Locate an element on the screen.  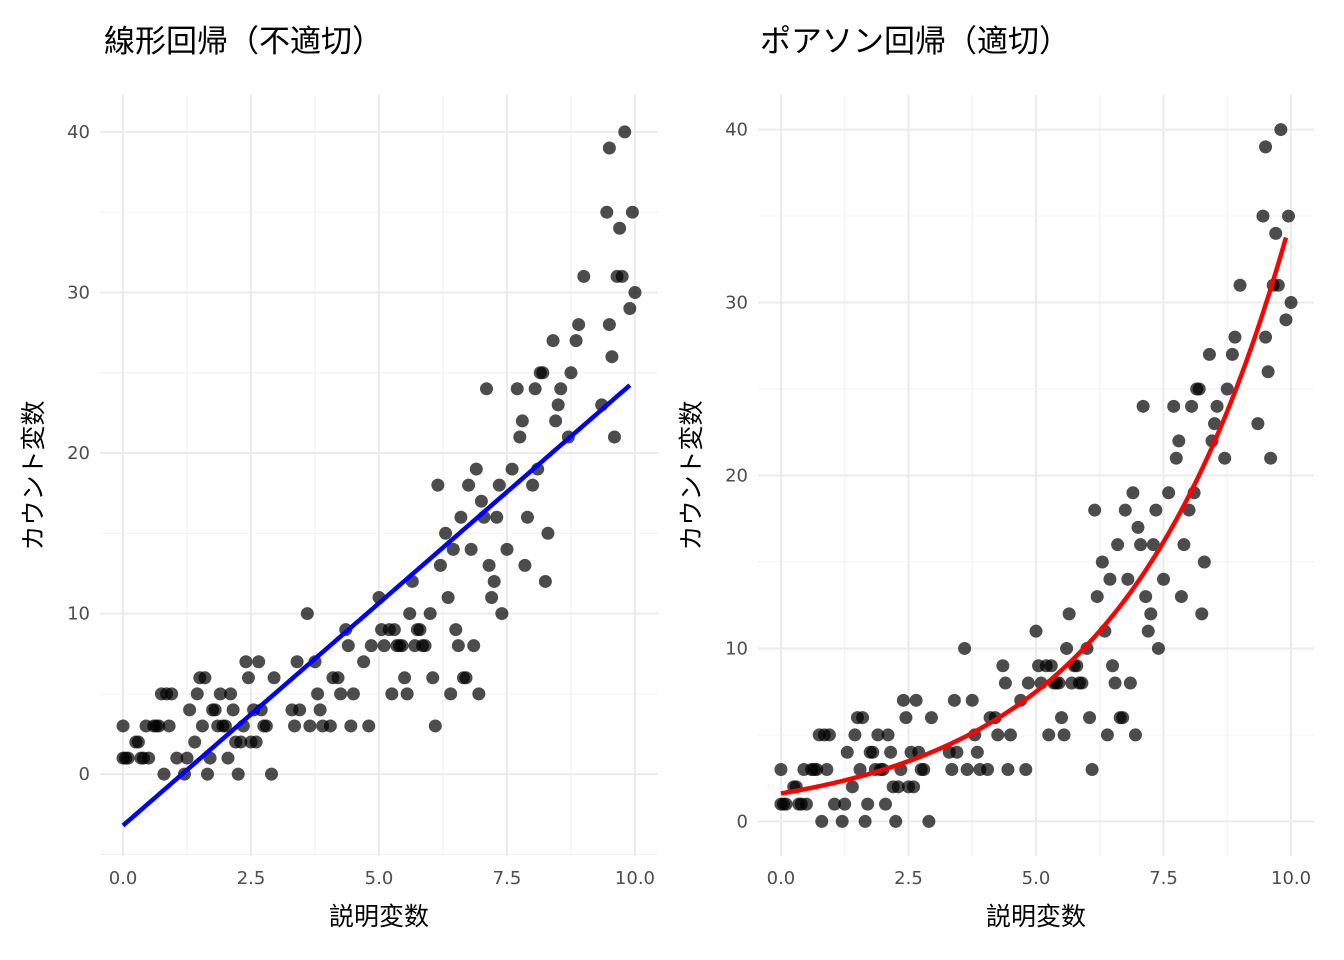
y-tick-label: 40 is located at coordinates (78, 132).